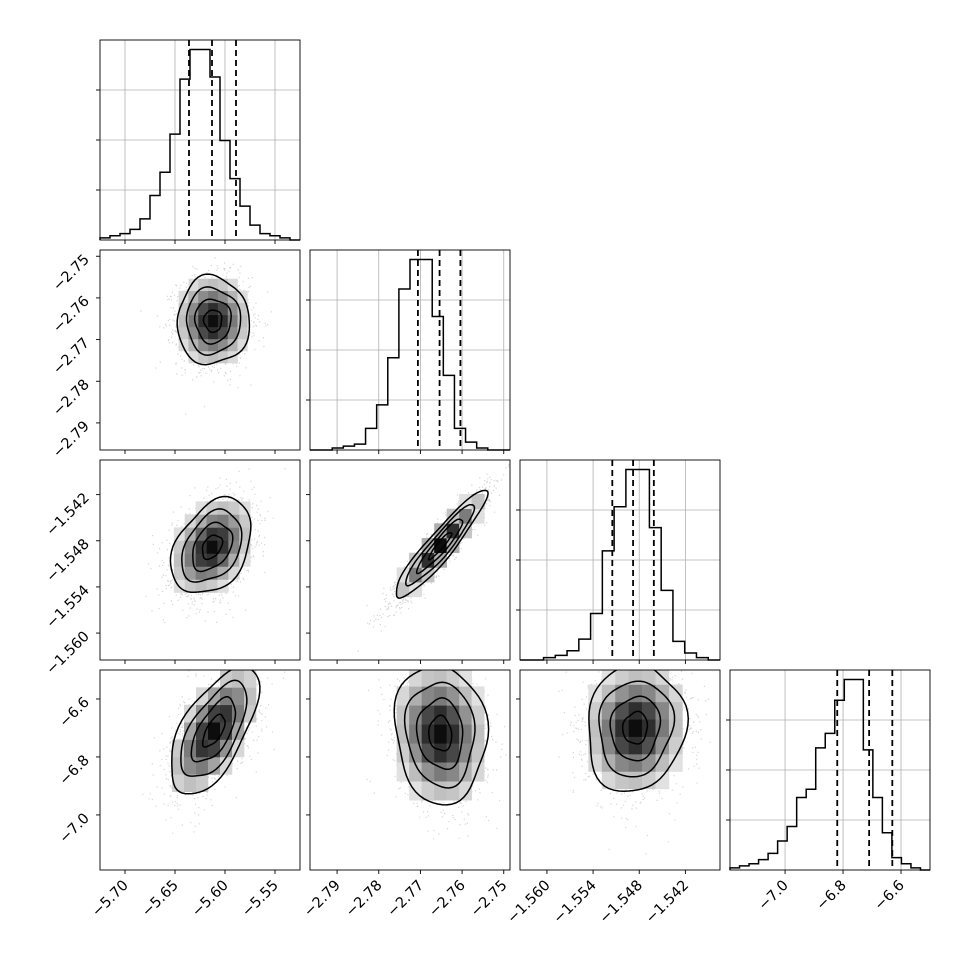 The height and width of the screenshot is (970, 970). I want to click on x-tick-label: −2.76, so click(447, 899).